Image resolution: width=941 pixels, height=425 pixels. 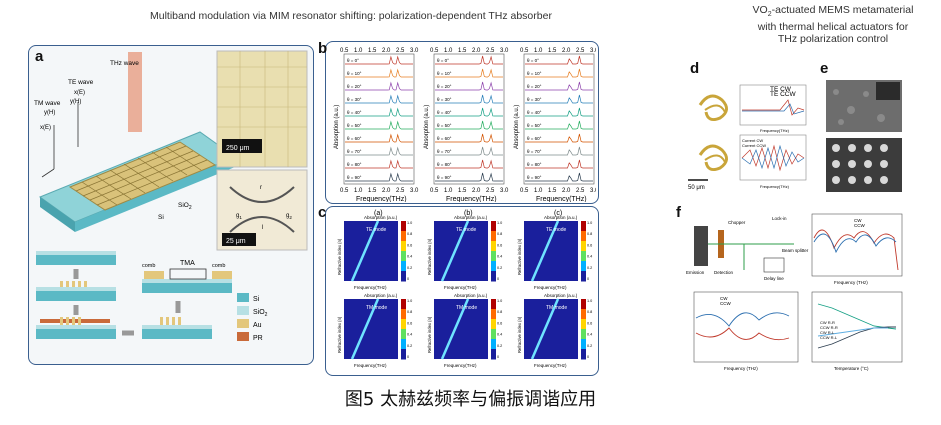 What do you see at coordinates (322, 212) in the screenshot?
I see `panel-c-letter: c` at bounding box center [322, 212].